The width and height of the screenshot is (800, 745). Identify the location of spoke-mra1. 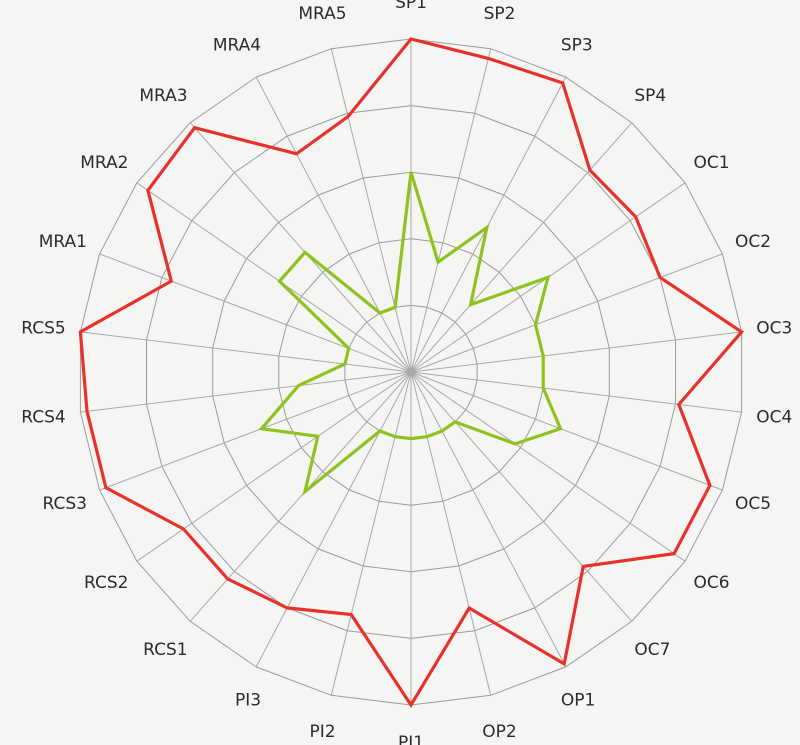
(255, 313).